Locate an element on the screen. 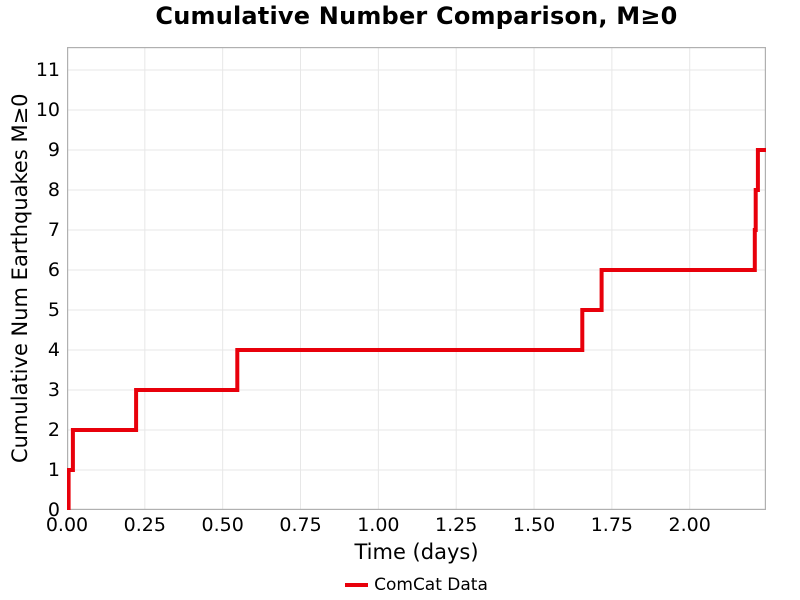 This screenshot has height=600, width=800. legend-label: ComCat Data is located at coordinates (431, 585).